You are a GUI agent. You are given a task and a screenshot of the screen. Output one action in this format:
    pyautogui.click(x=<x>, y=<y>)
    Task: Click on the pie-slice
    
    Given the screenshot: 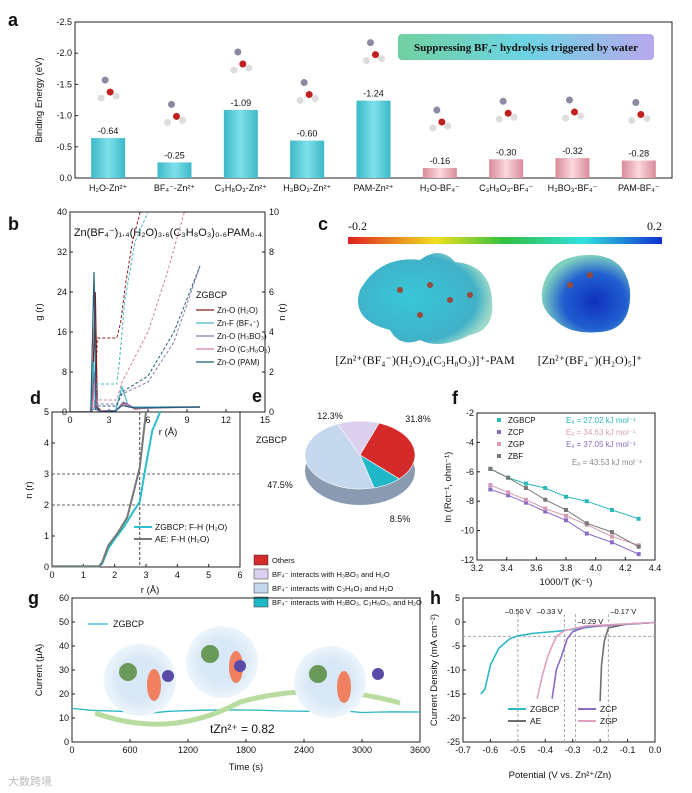 What is the action you would take?
    pyautogui.click(x=387, y=451)
    